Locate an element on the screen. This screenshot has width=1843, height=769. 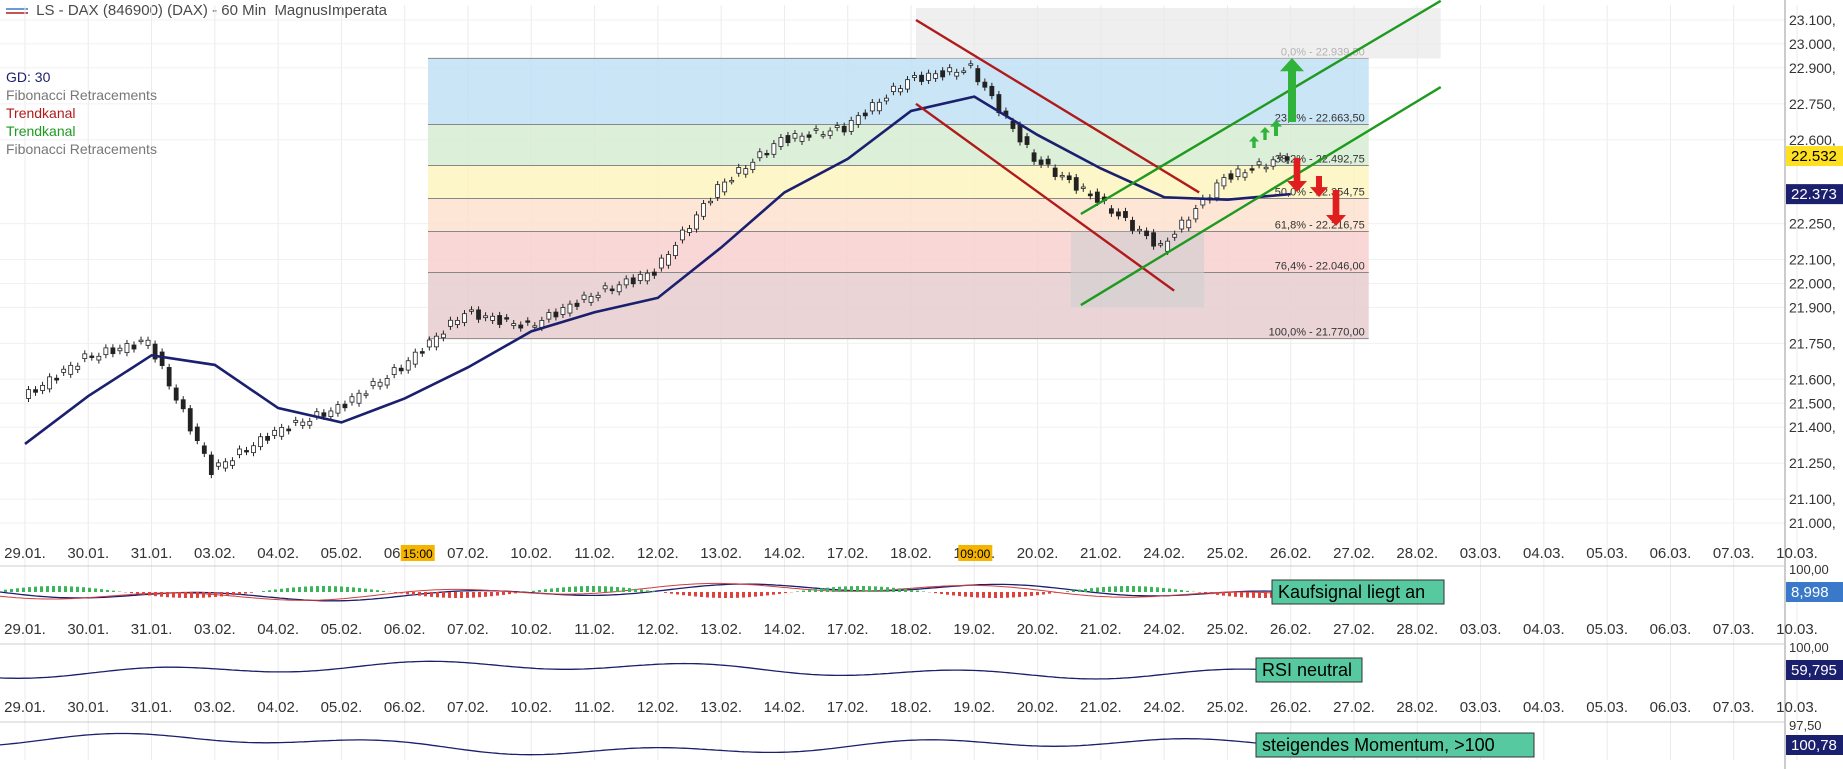
x-tick-label: 21.02. is located at coordinates (1101, 629).